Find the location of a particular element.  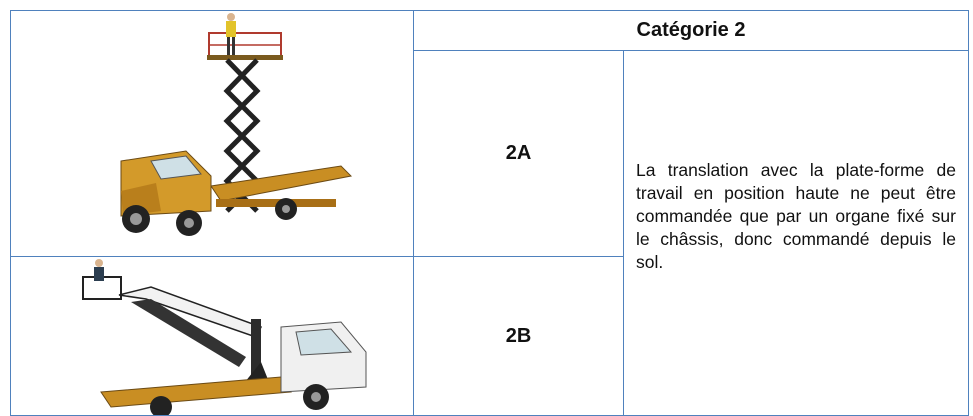

boom-lift-truck-illustration is located at coordinates (224, 337).